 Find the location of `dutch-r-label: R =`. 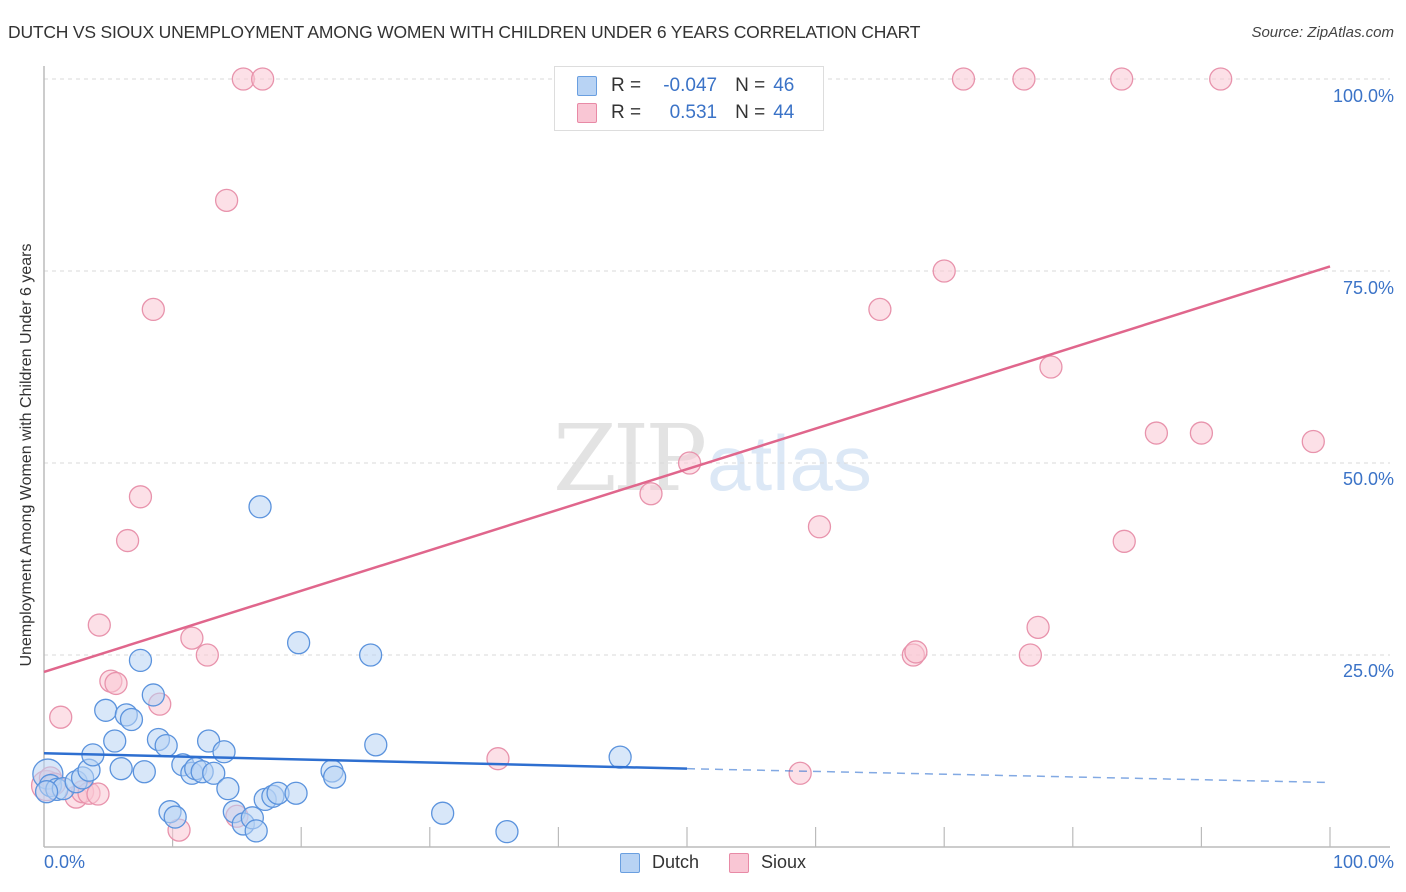

dutch-r-label: R = is located at coordinates (626, 85).